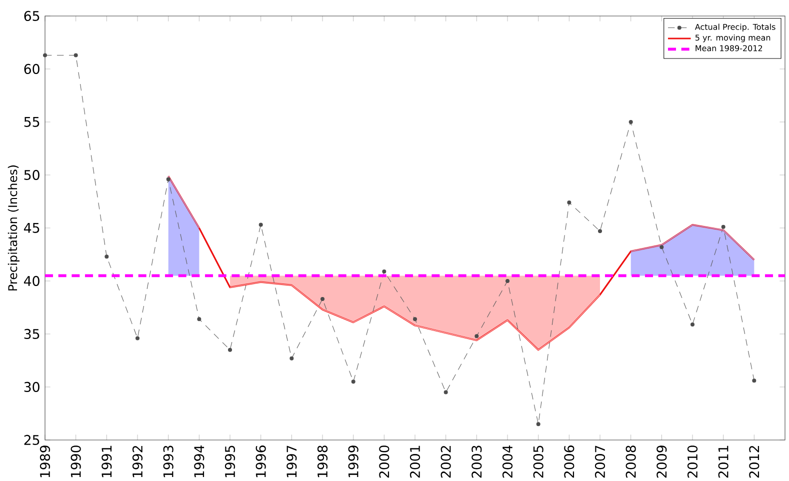 The image size is (789, 481). I want to click on x-tick-label: 1989, so click(45, 462).